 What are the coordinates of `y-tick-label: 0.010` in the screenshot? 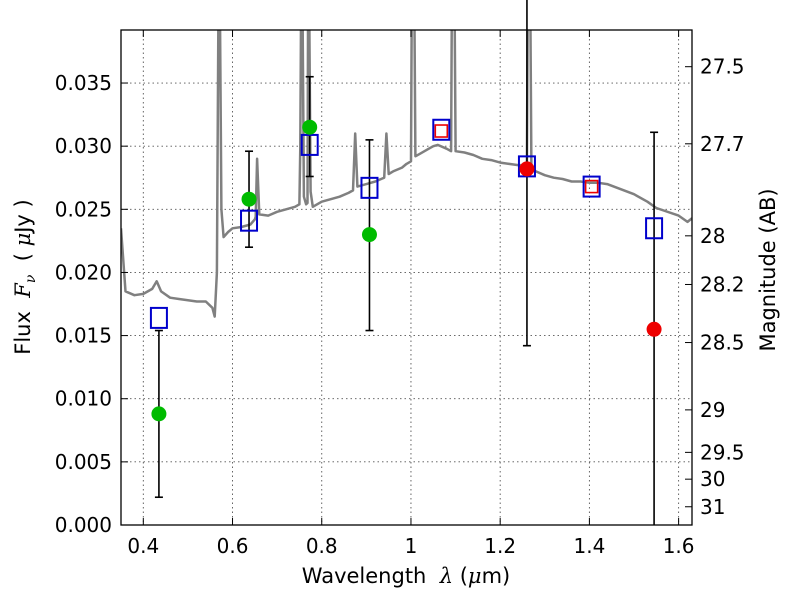 It's located at (83, 399).